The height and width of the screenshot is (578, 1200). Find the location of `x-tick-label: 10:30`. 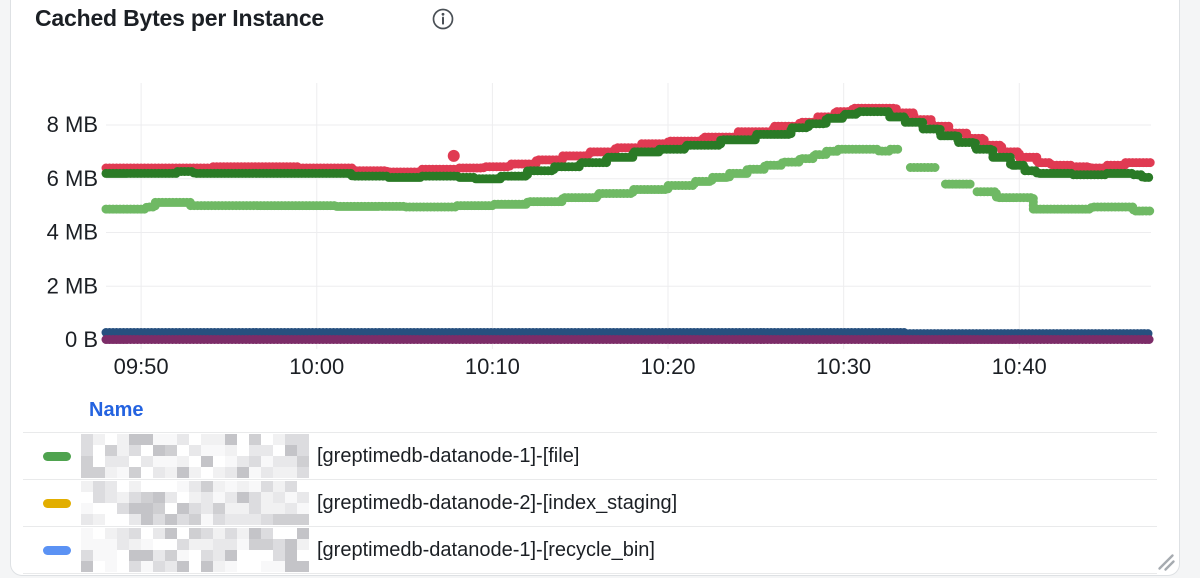

x-tick-label: 10:30 is located at coordinates (843, 366).